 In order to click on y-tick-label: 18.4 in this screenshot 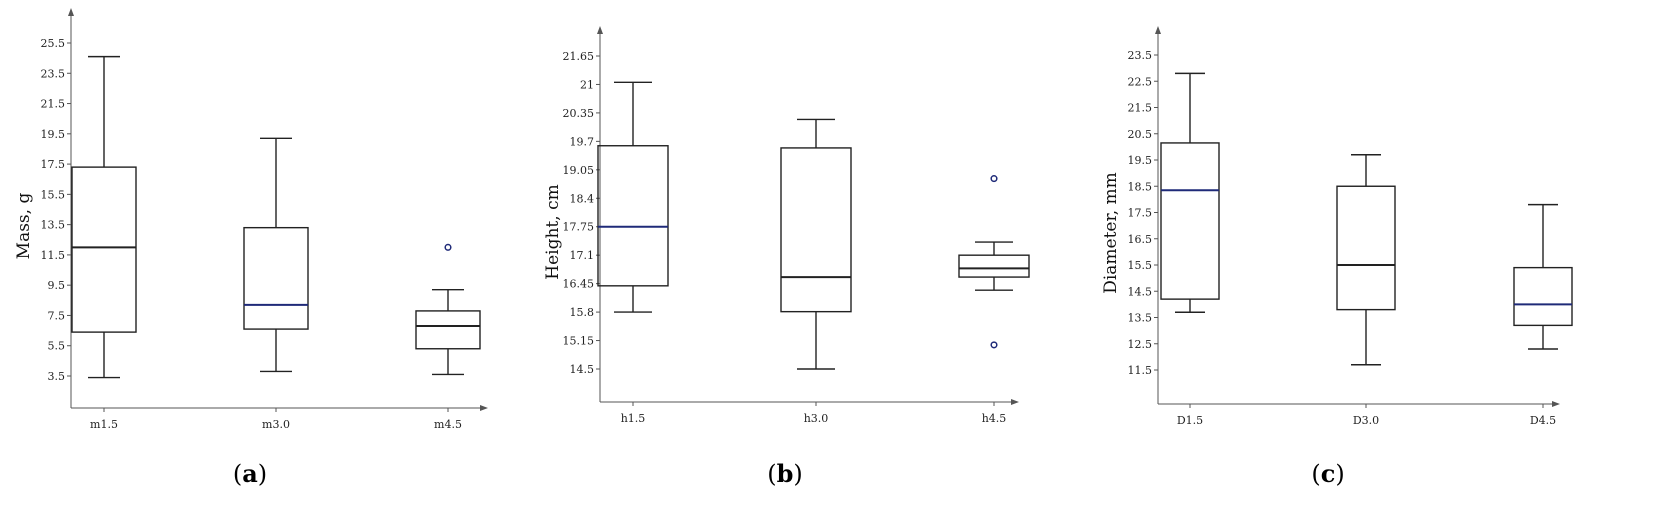, I will do `click(582, 198)`.